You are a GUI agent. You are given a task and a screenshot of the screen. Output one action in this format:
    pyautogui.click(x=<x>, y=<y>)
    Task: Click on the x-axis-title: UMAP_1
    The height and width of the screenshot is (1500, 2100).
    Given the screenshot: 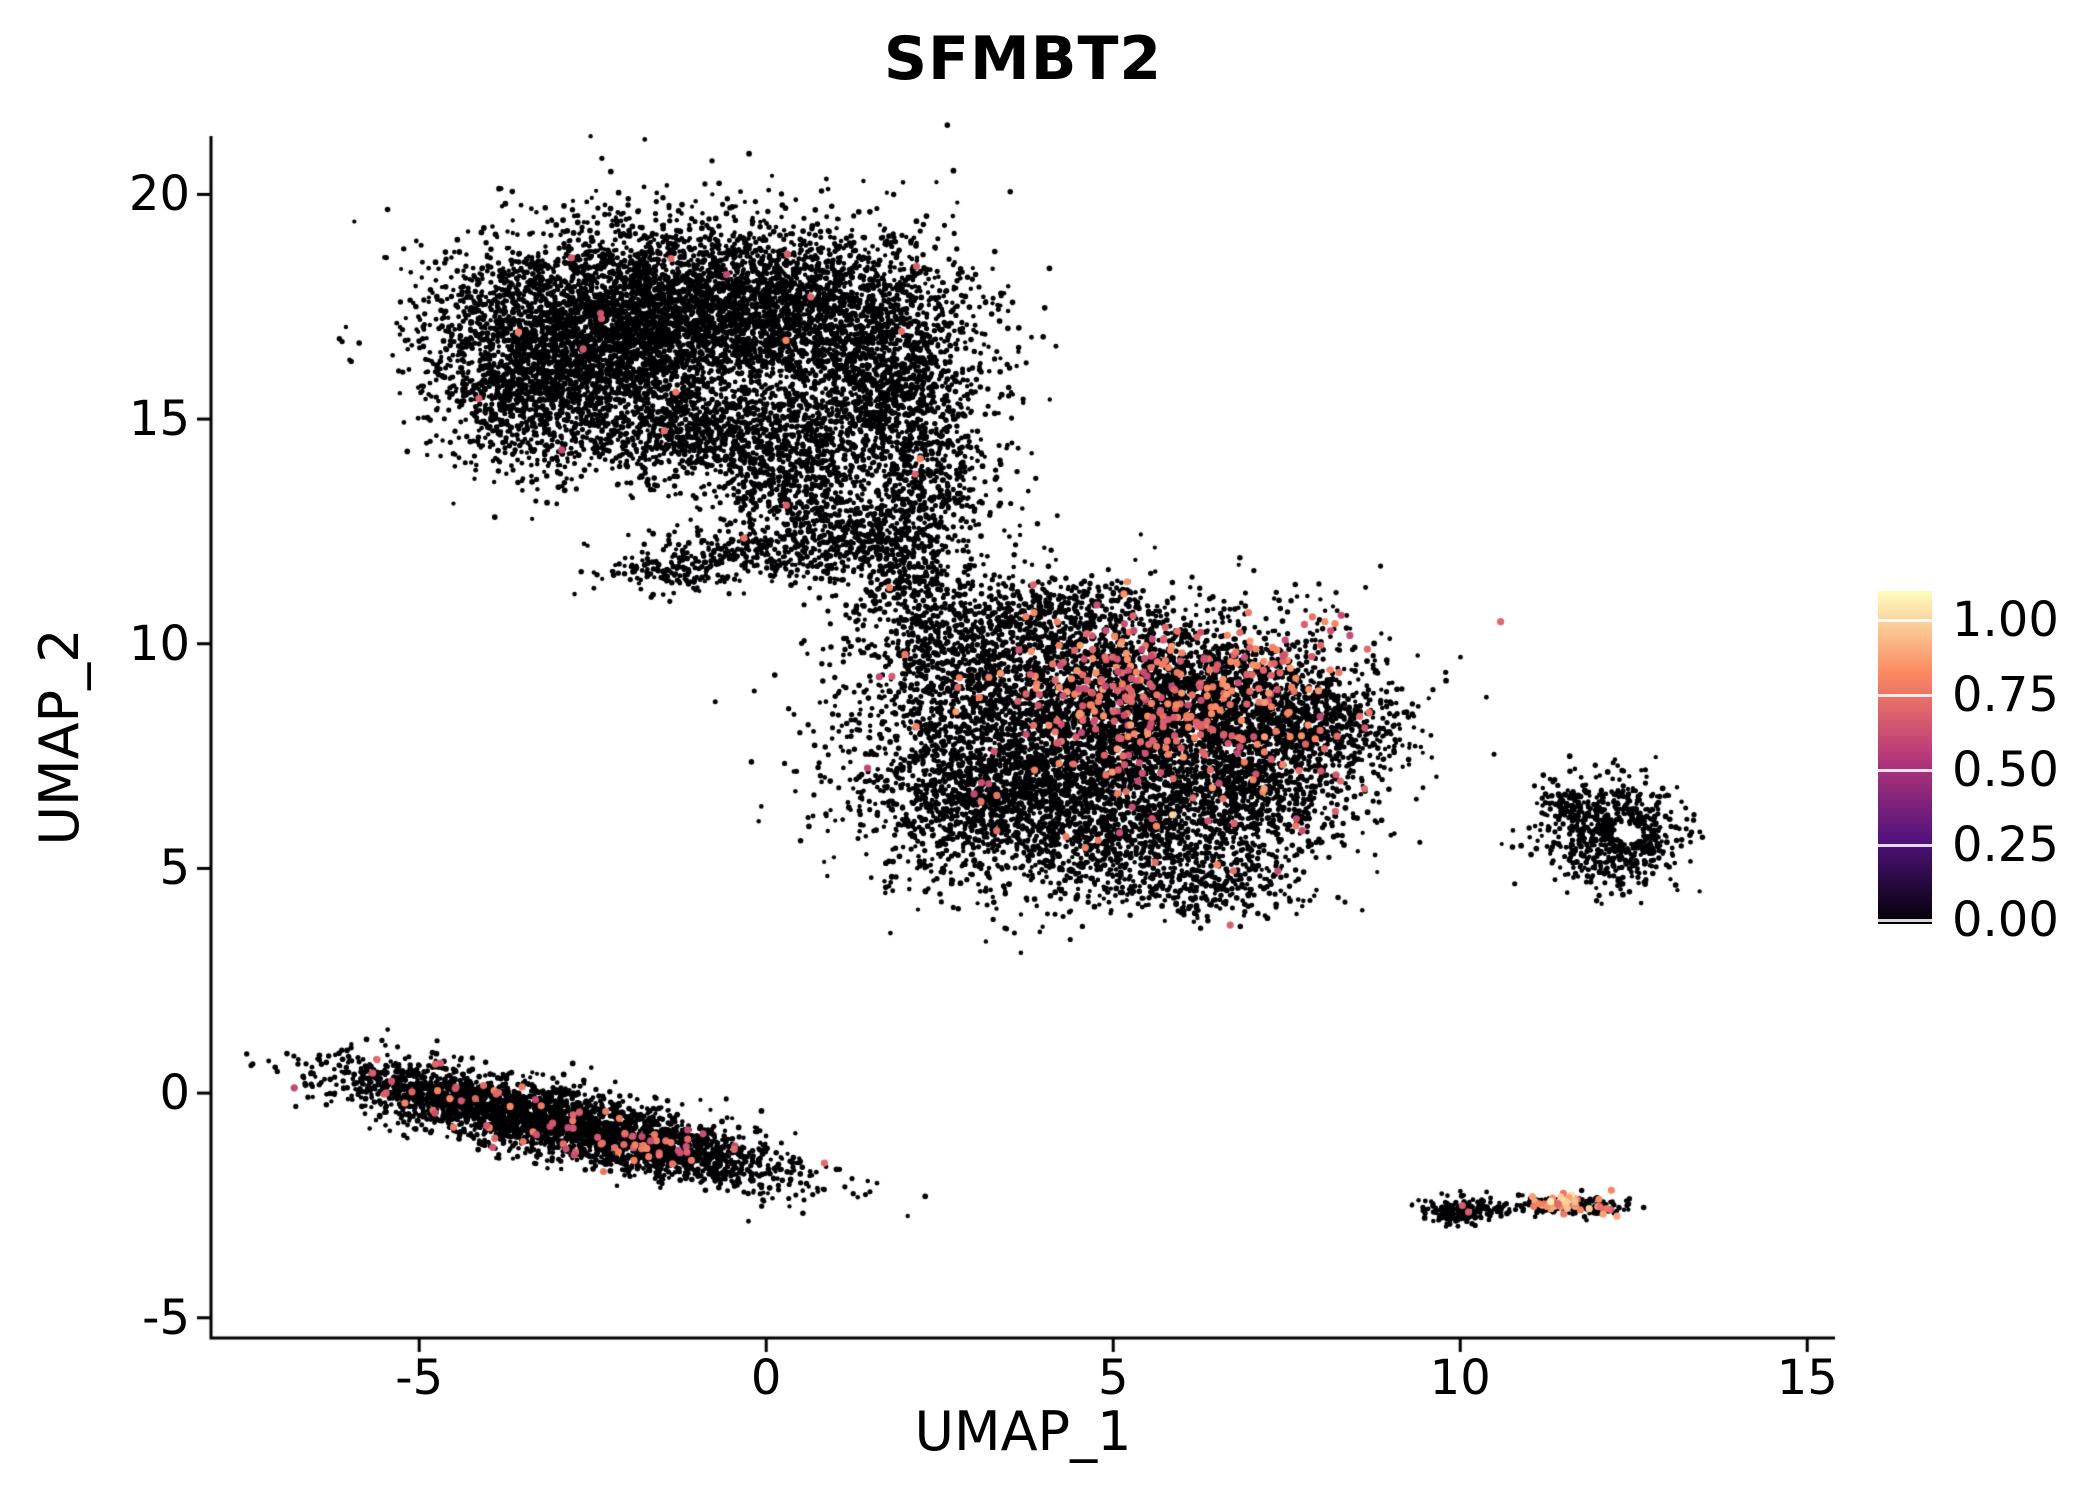 What is the action you would take?
    pyautogui.click(x=1023, y=1431)
    